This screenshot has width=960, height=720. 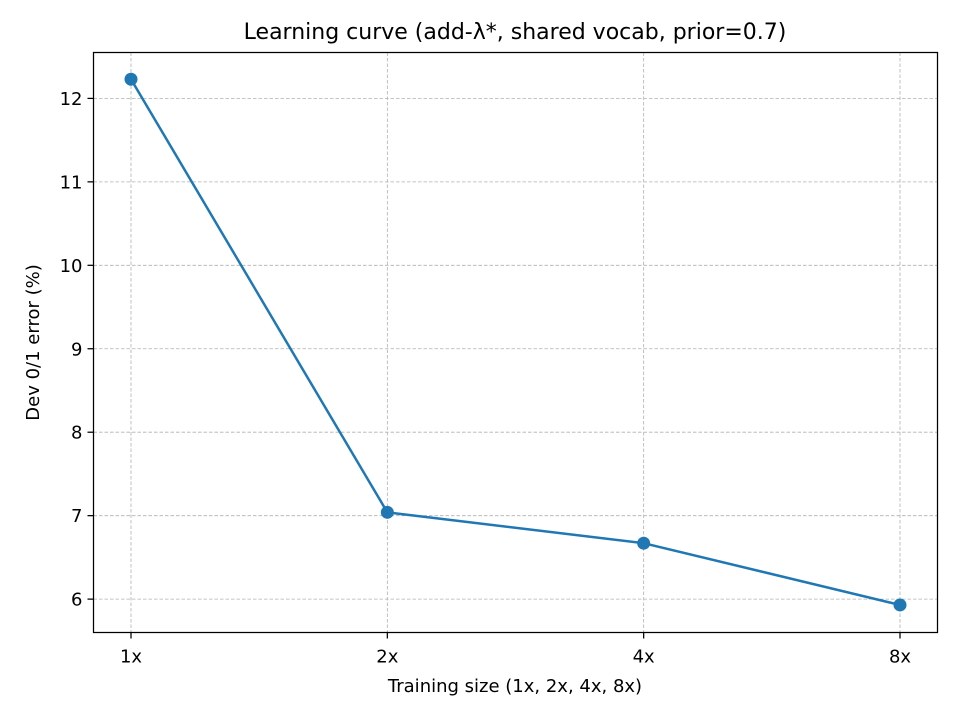 What do you see at coordinates (71, 182) in the screenshot?
I see `y-tick-label: 11` at bounding box center [71, 182].